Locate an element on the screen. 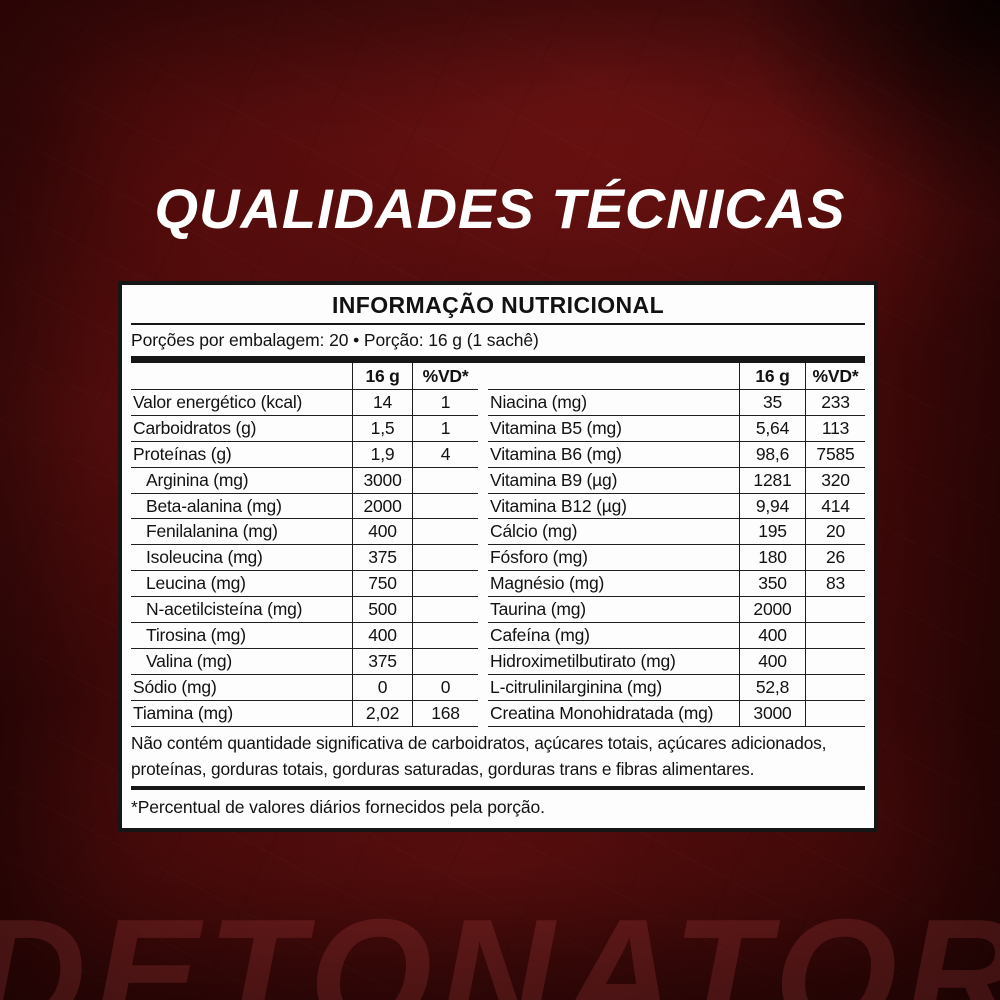 This screenshot has height=1000, width=1000. row-dv: 233 is located at coordinates (835, 402).